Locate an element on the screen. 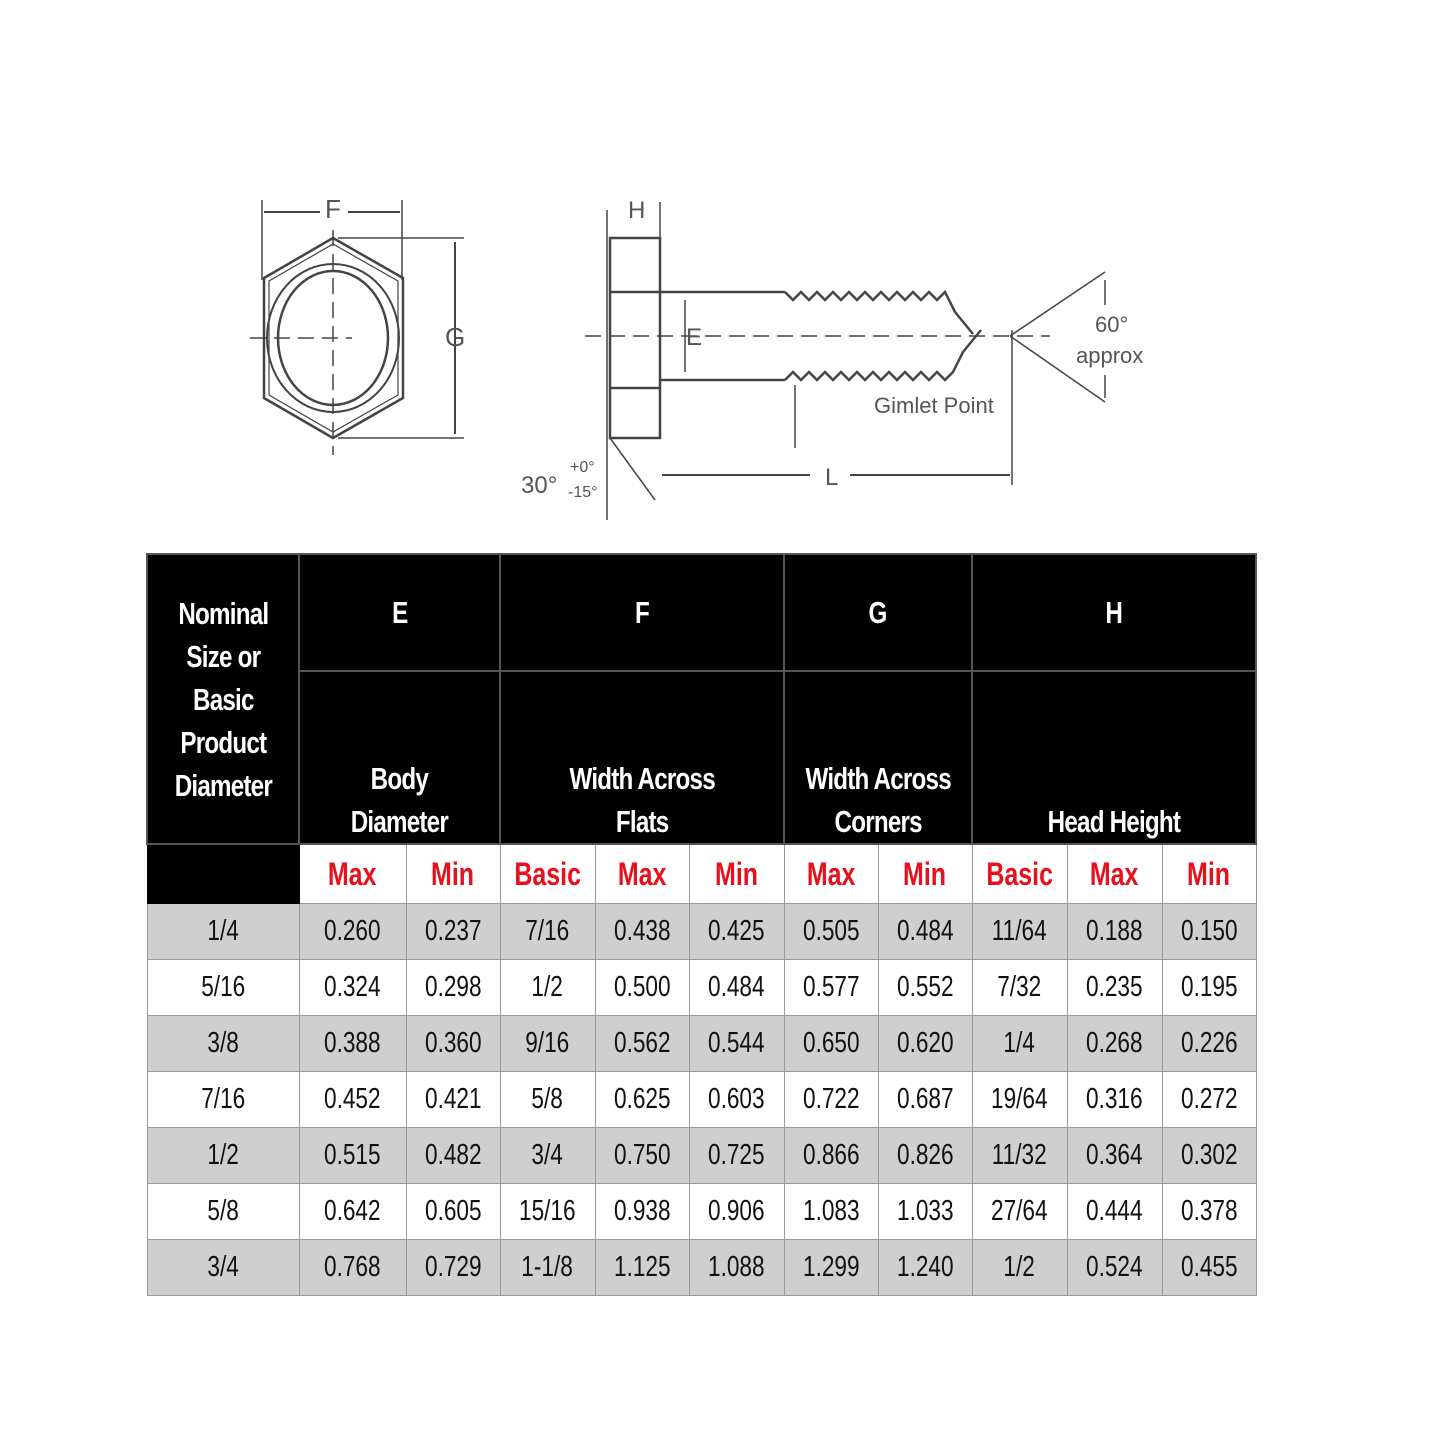  table-cell: 0.620 is located at coordinates (925, 1043).